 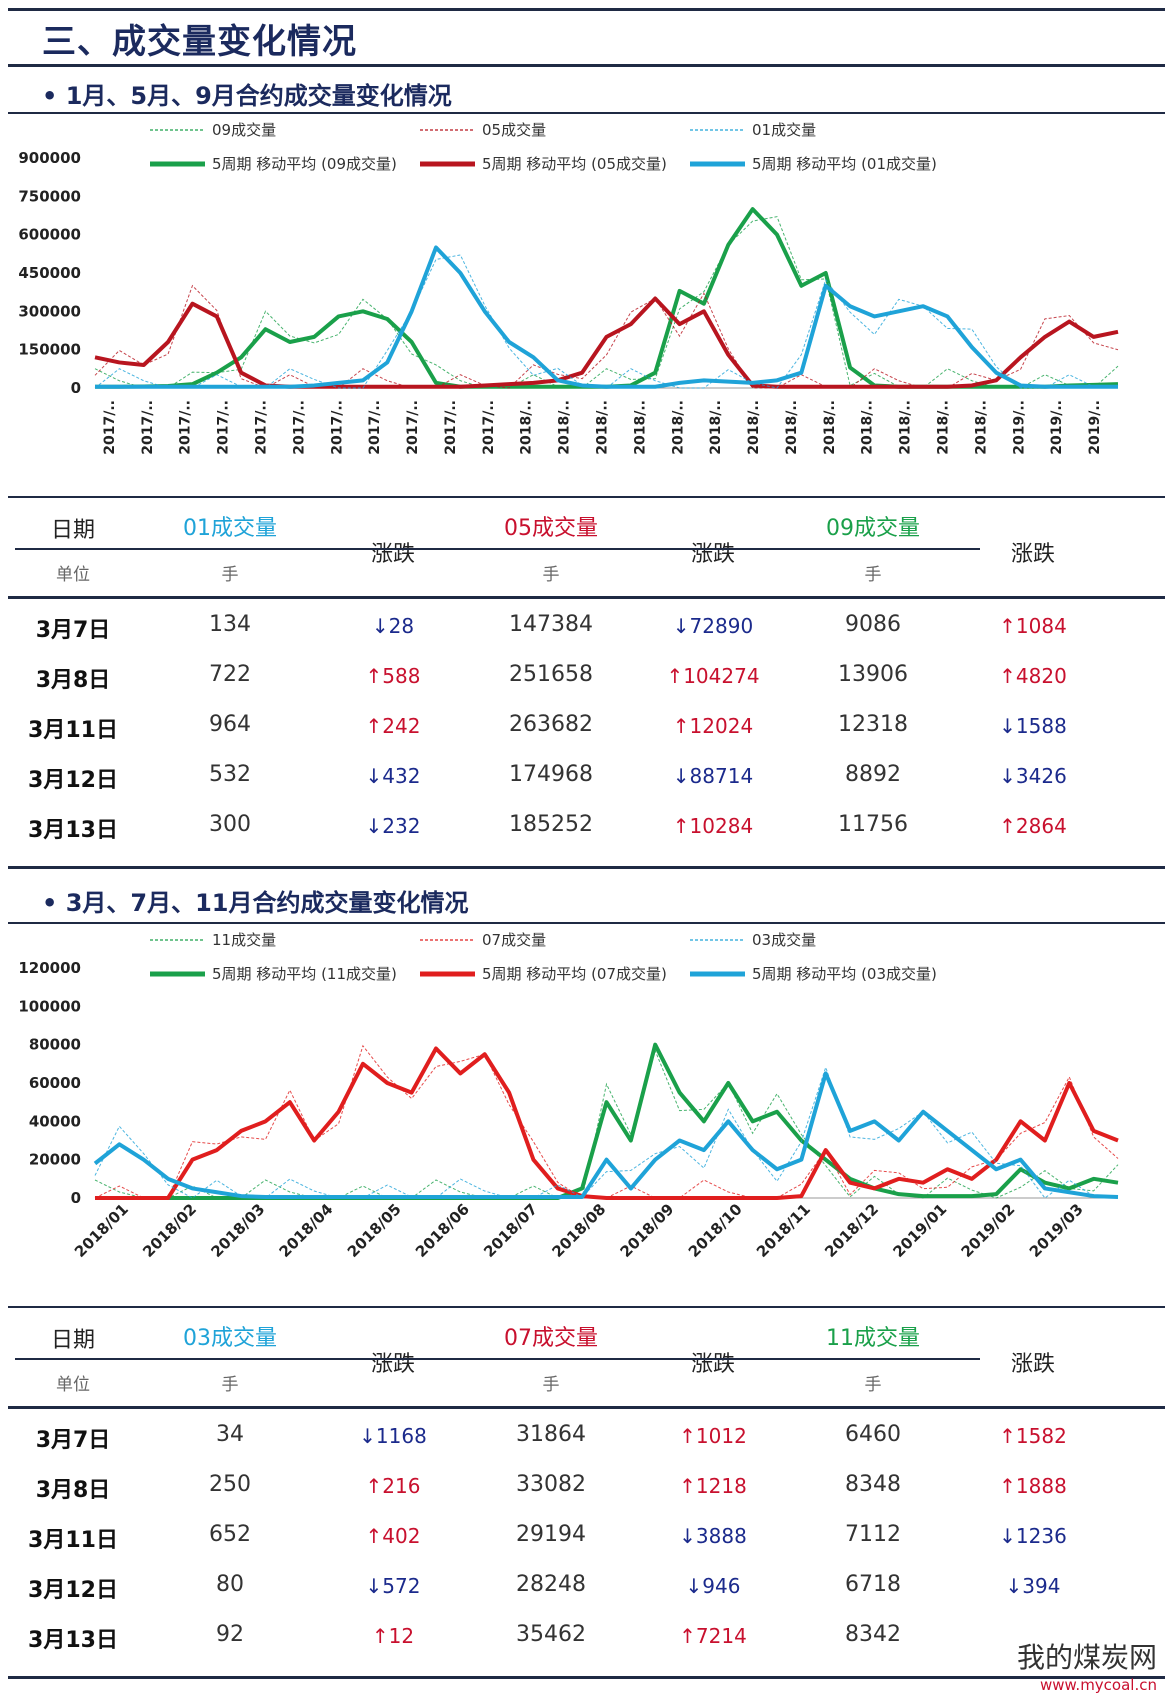 What do you see at coordinates (873, 824) in the screenshot?
I see `table-cell-value: 11756` at bounding box center [873, 824].